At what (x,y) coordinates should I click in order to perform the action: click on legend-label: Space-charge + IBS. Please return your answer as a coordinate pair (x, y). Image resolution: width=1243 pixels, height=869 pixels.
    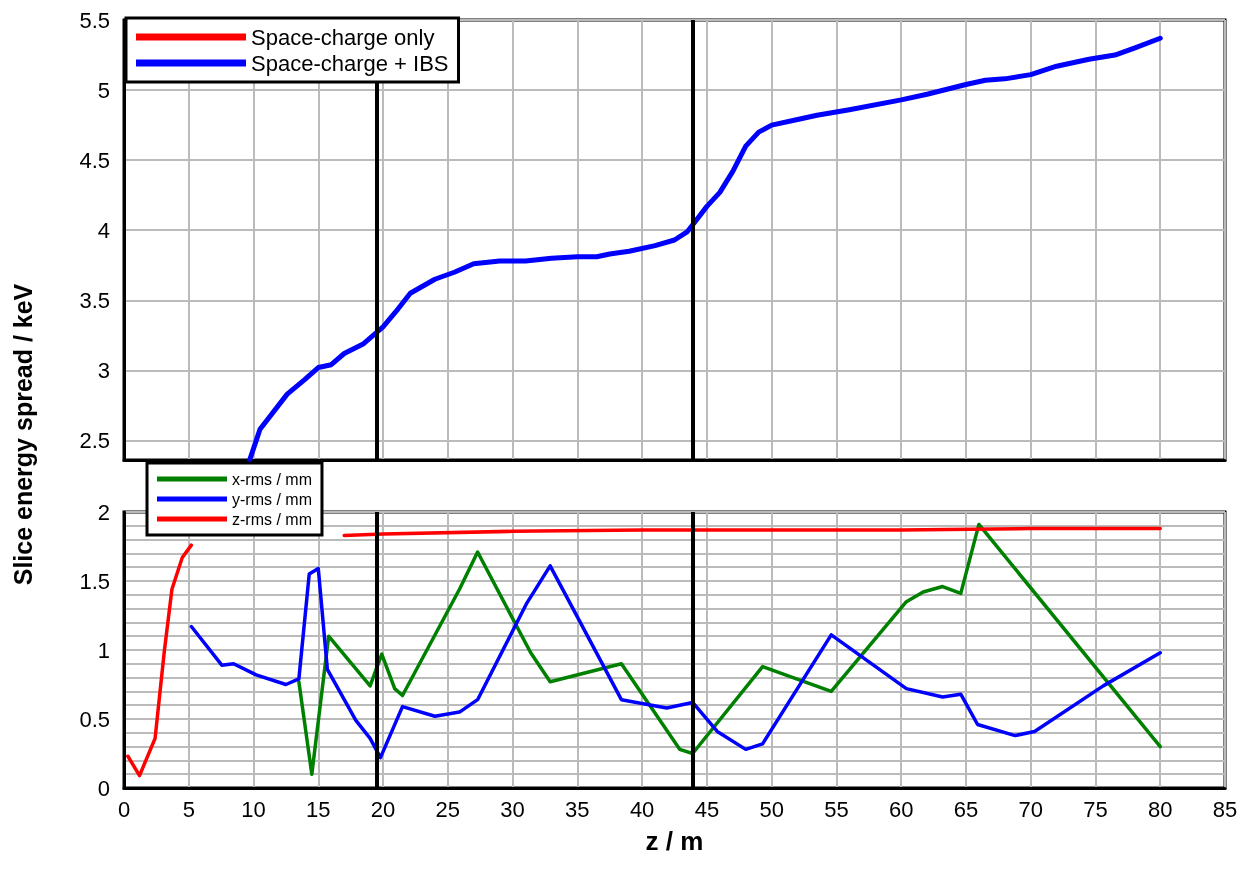
    Looking at the image, I should click on (350, 63).